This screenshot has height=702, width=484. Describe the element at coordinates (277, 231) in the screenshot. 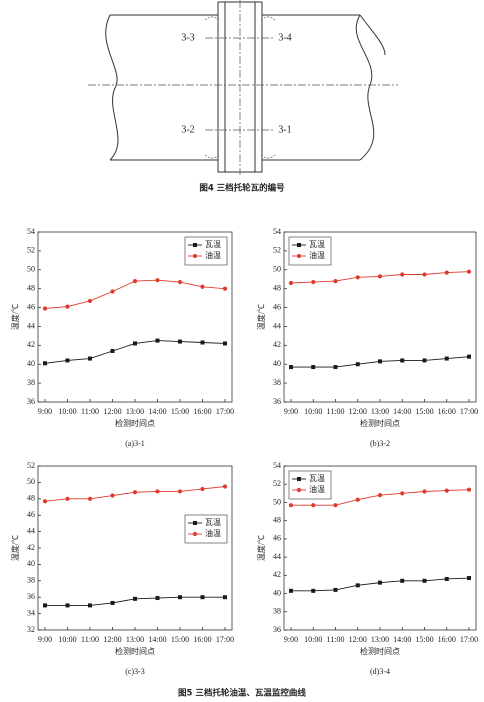

I see `y-tick-label: 54` at that location.